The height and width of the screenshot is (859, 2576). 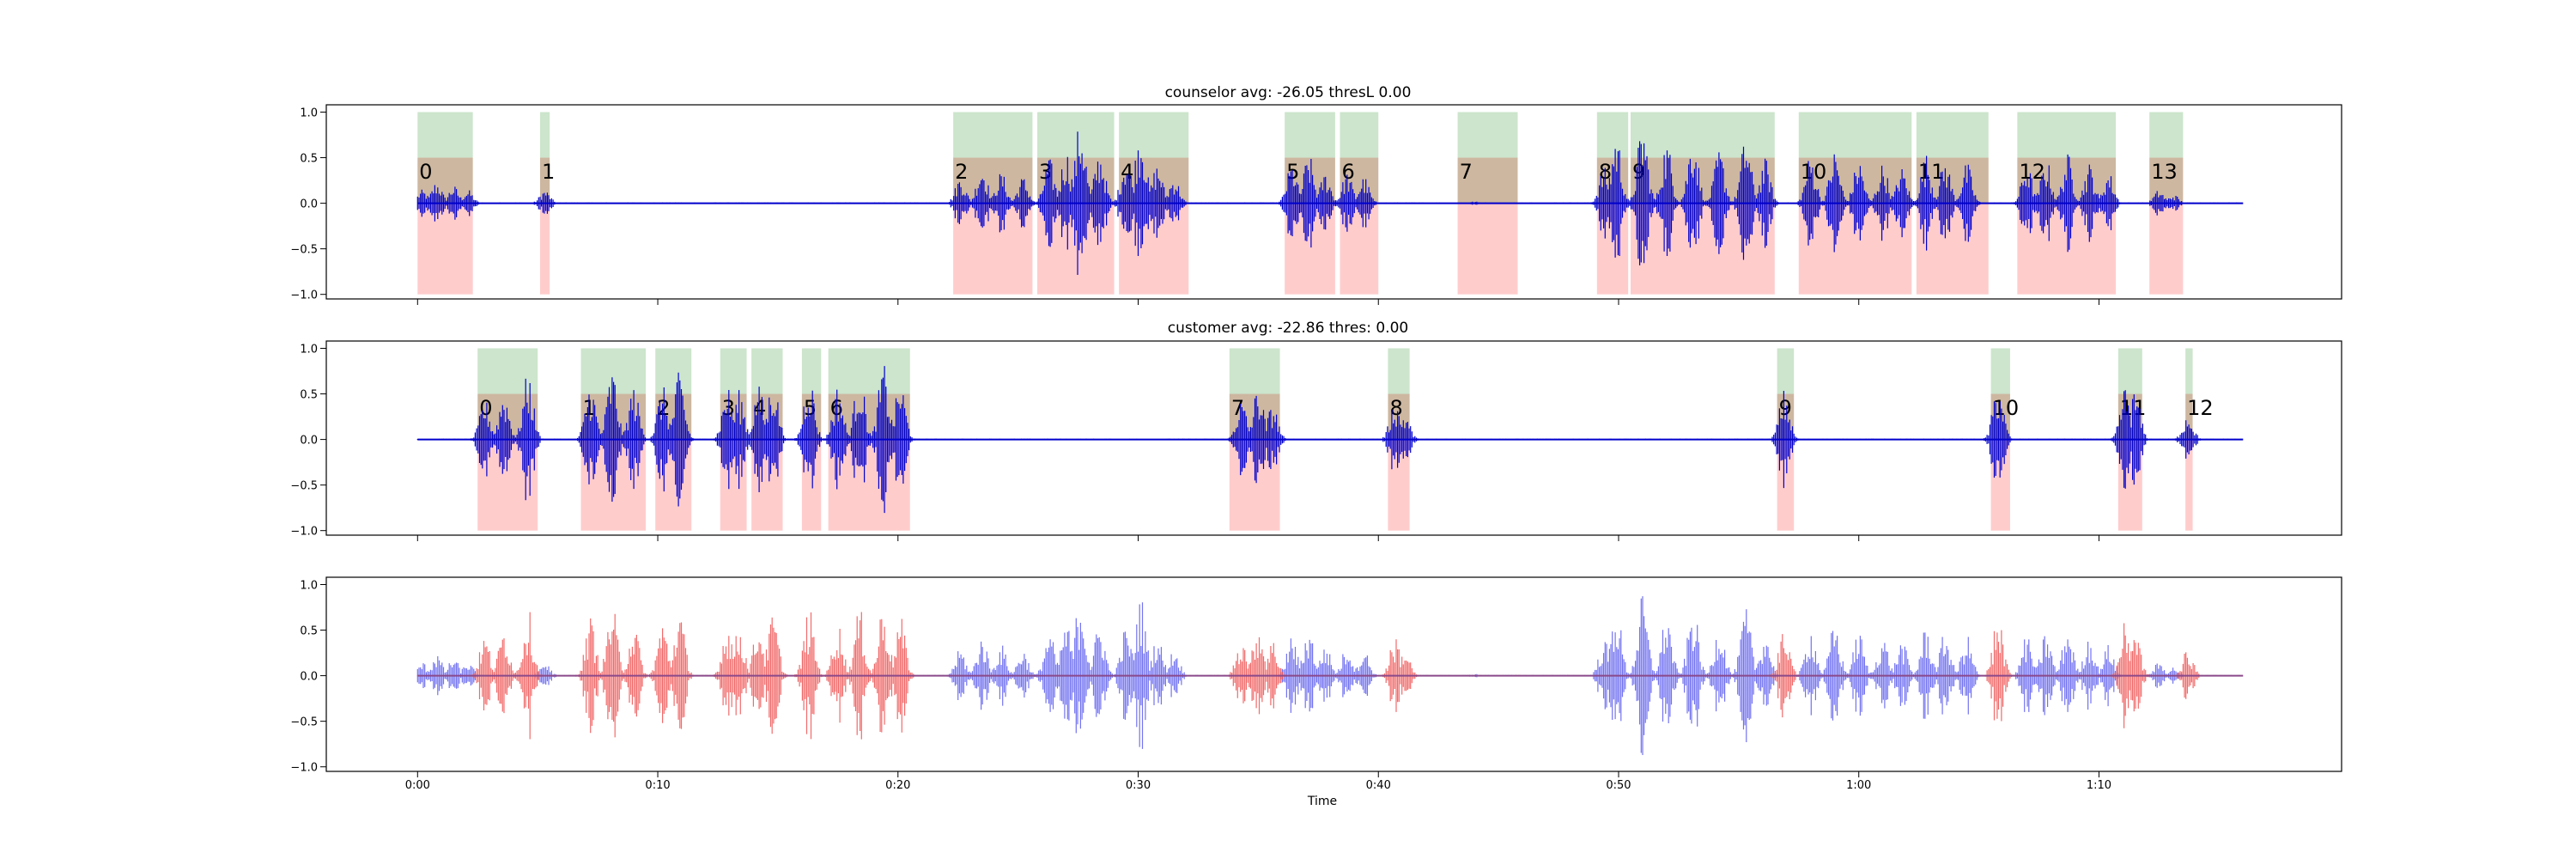 What do you see at coordinates (1288, 328) in the screenshot?
I see `customer-title: customer avg: -22.86 thres: 0.00` at bounding box center [1288, 328].